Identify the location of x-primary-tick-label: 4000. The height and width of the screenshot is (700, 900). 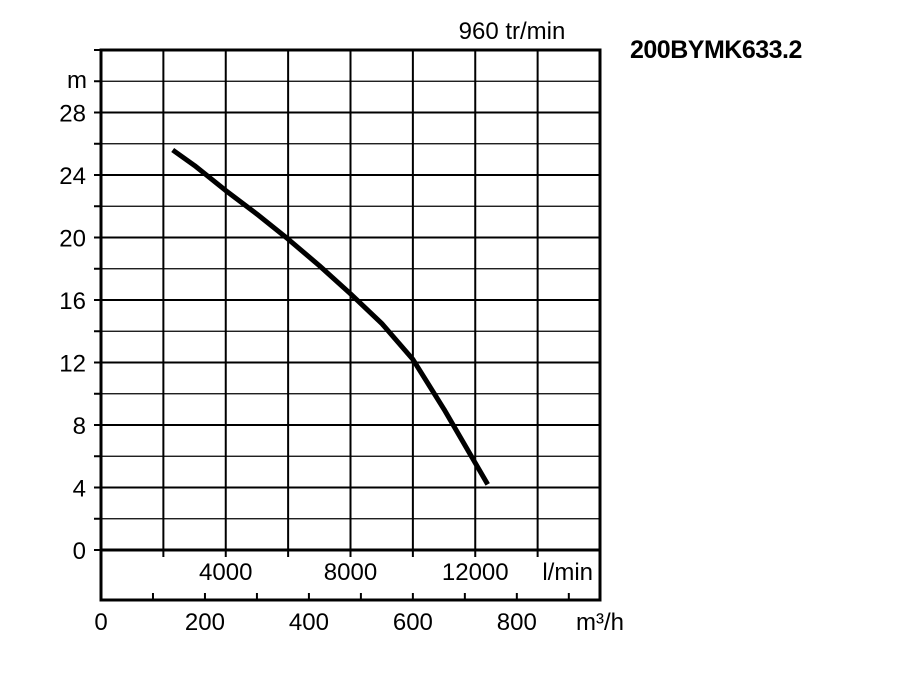
(225, 572).